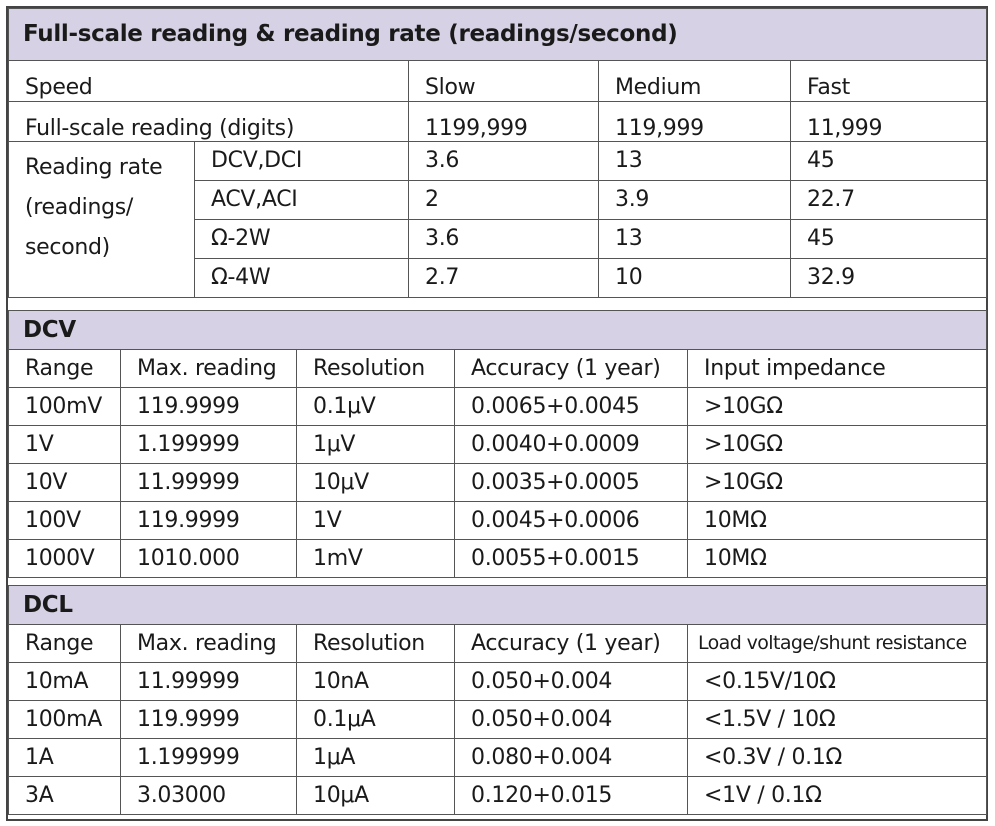 The image size is (995, 826). Describe the element at coordinates (571, 795) in the screenshot. I see `cell-accuracy: 0.120+0.015` at that location.